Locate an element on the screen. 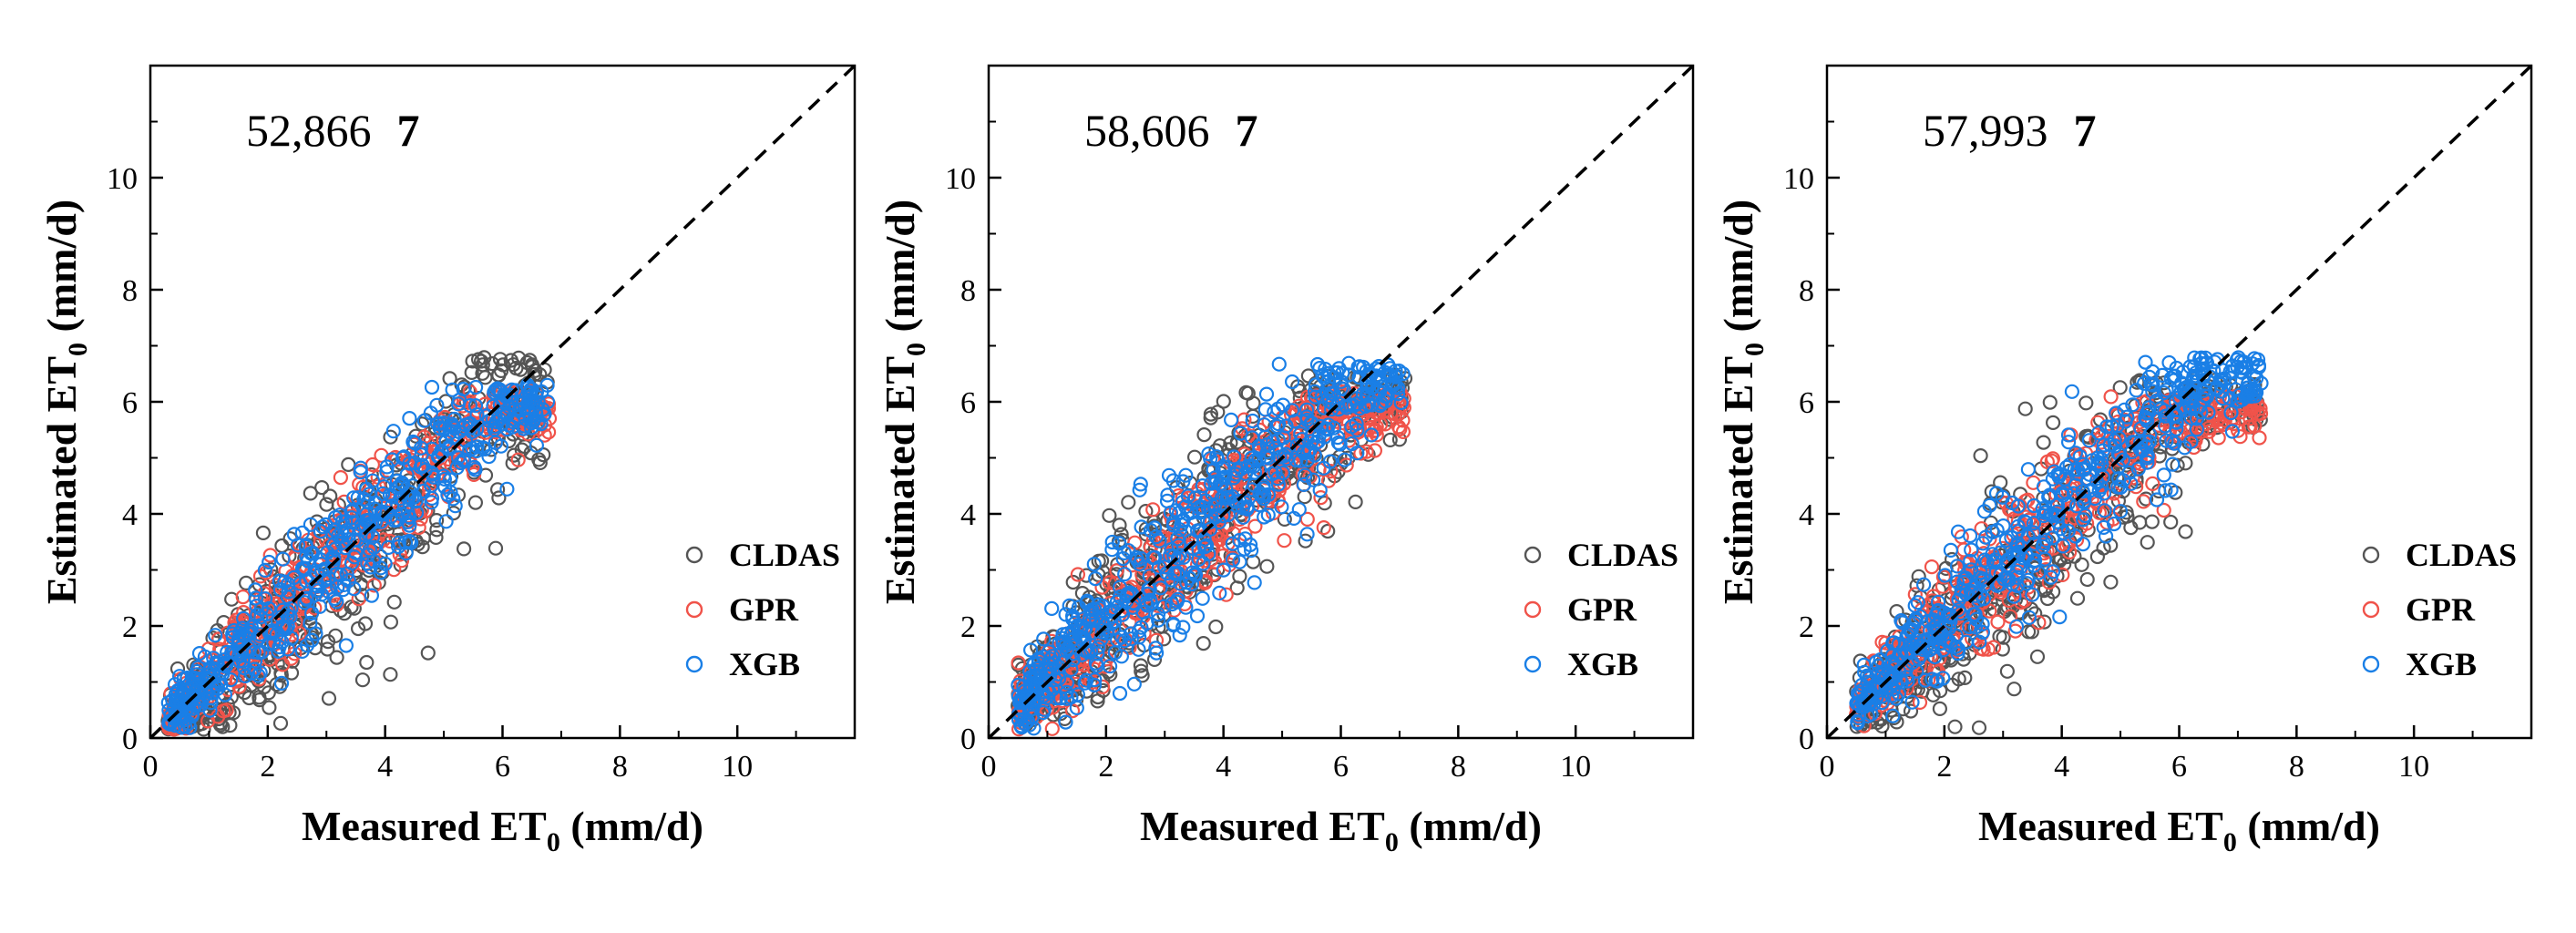 This screenshot has height=933, width=2576. x-axis-title: Measured ET0 (mm/d) is located at coordinates (2179, 830).